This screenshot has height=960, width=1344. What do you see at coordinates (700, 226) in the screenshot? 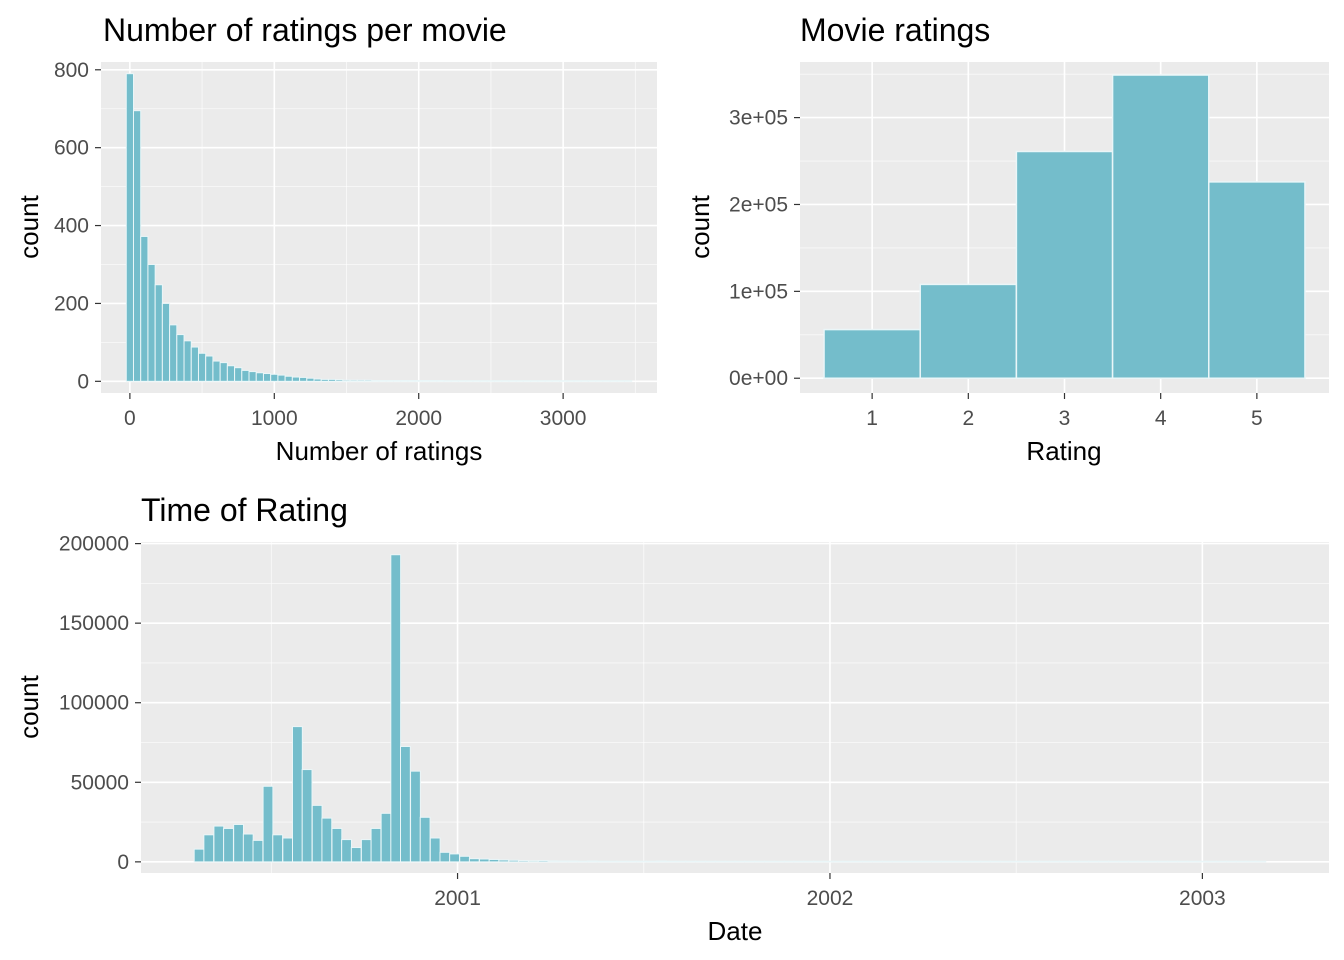
I see `y-axis-title: count` at bounding box center [700, 226].